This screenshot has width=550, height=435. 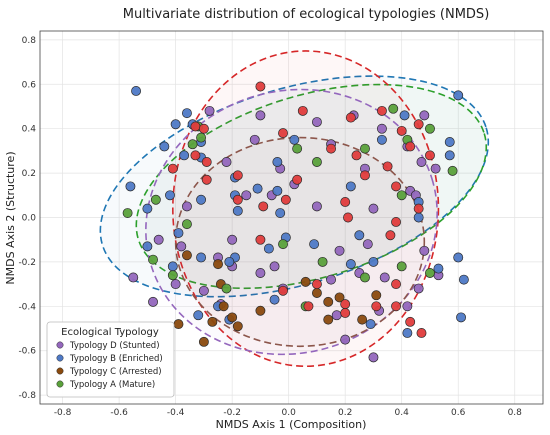 I want to click on legend-box, so click(x=110, y=359).